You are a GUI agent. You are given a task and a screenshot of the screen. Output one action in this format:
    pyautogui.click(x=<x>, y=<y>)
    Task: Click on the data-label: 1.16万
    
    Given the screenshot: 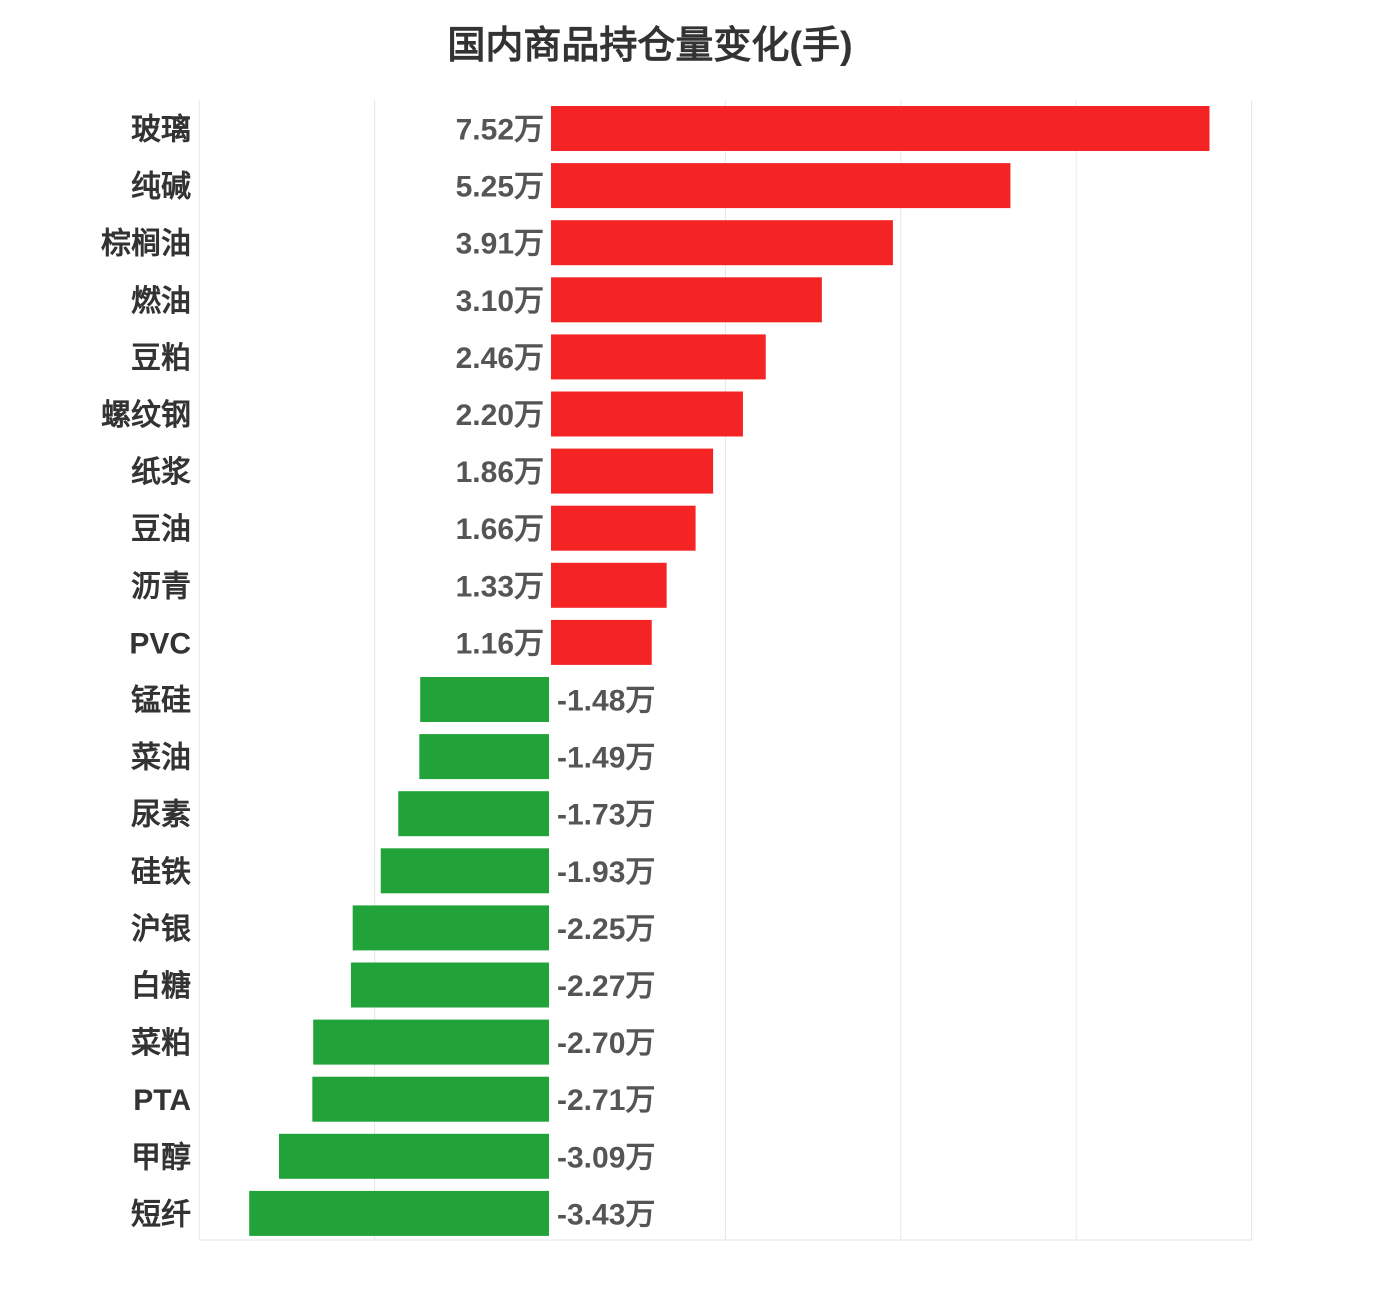 What is the action you would take?
    pyautogui.click(x=500, y=643)
    